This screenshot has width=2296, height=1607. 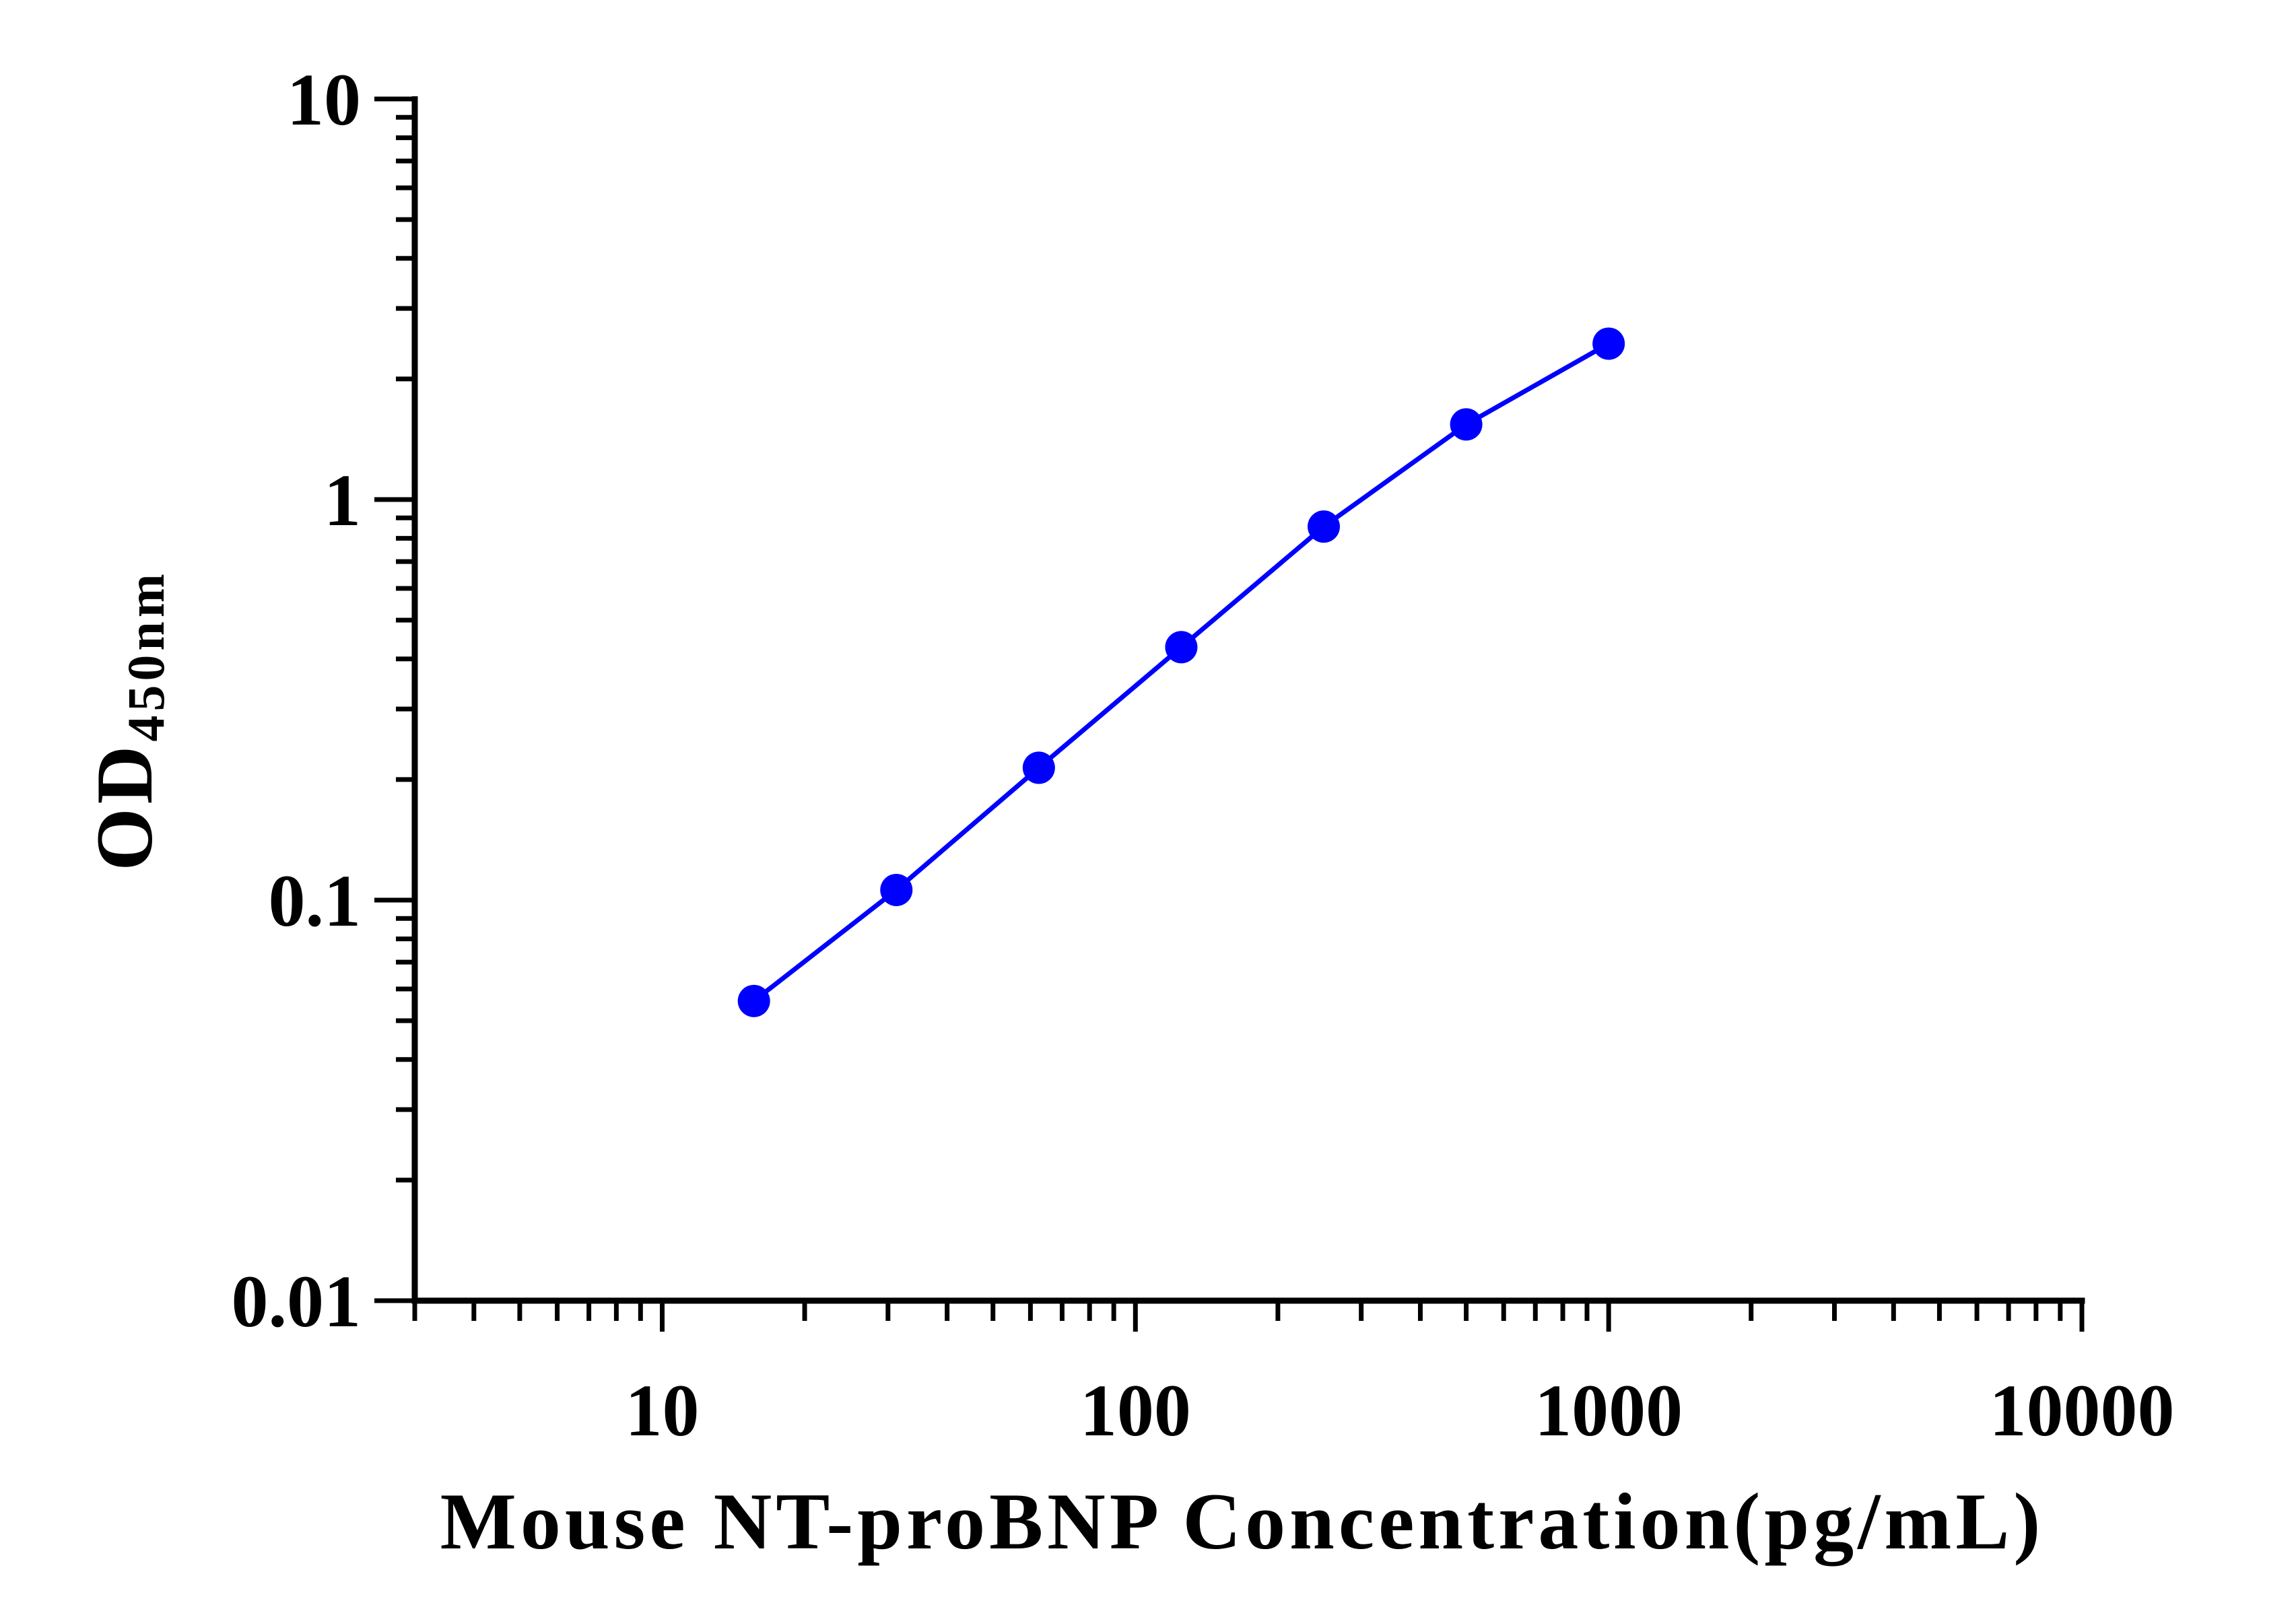 What do you see at coordinates (1242, 1521) in the screenshot?
I see `x-axis-title: Mouse NT-proBNP Concentration(pg/mL)` at bounding box center [1242, 1521].